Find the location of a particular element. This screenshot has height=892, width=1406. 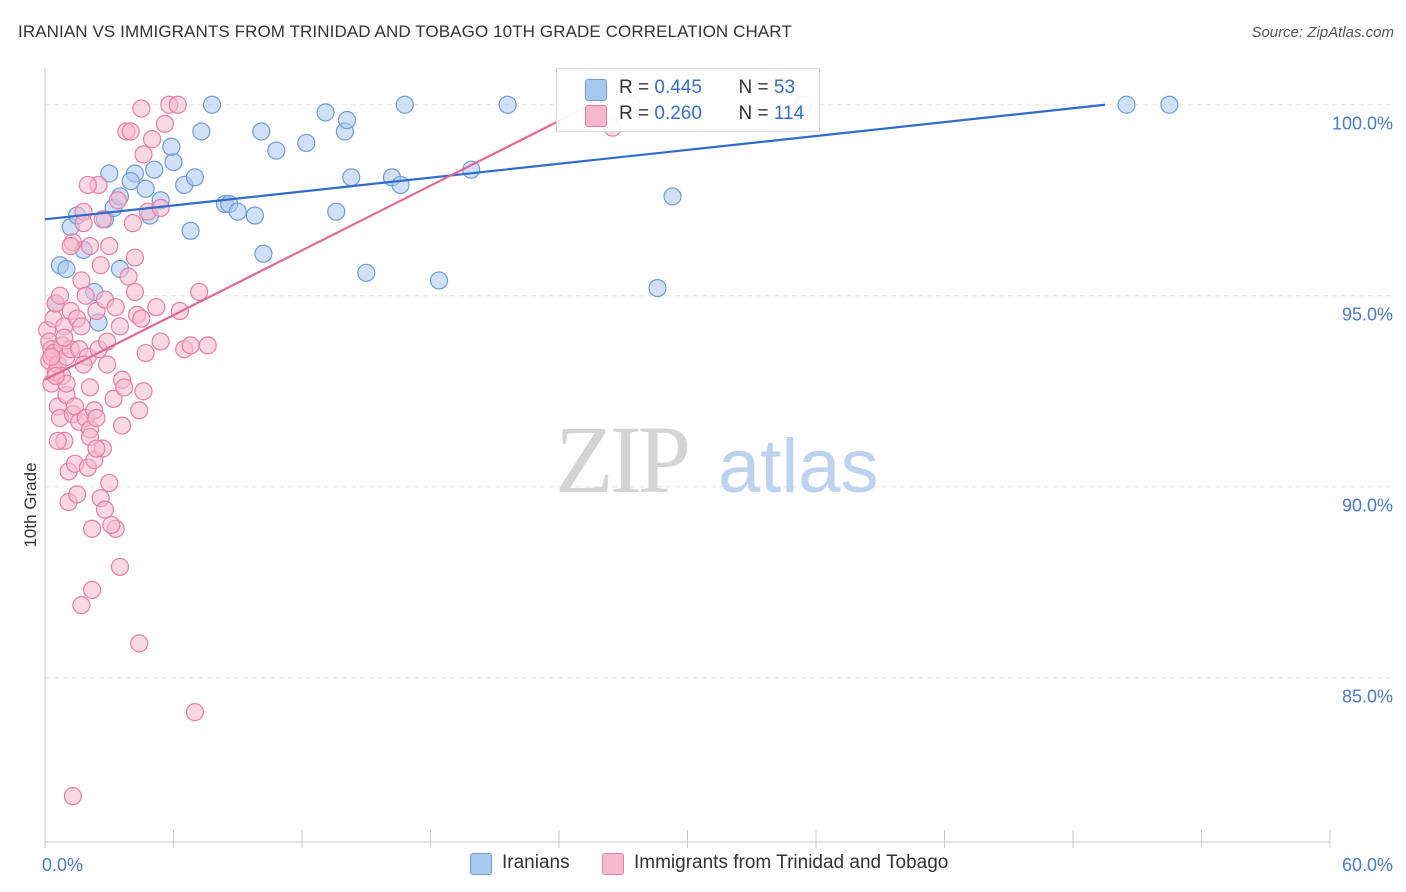

watermark-atlas: atlas is located at coordinates (798, 466).